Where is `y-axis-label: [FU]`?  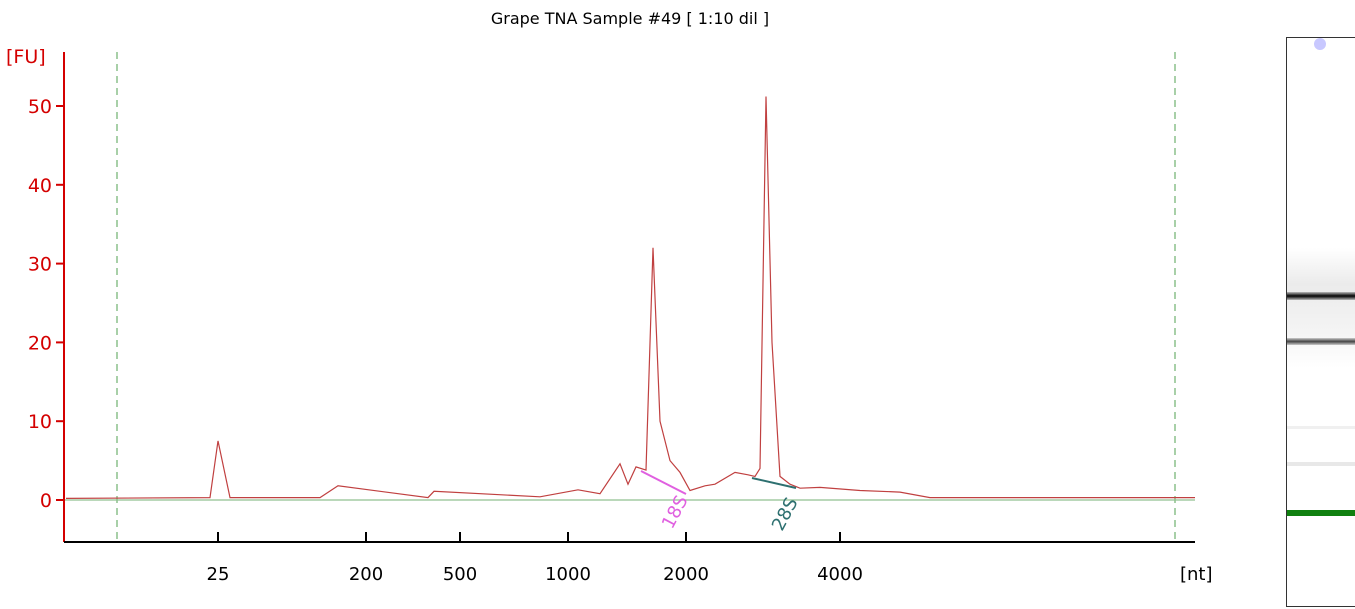
y-axis-label: [FU] is located at coordinates (26, 57).